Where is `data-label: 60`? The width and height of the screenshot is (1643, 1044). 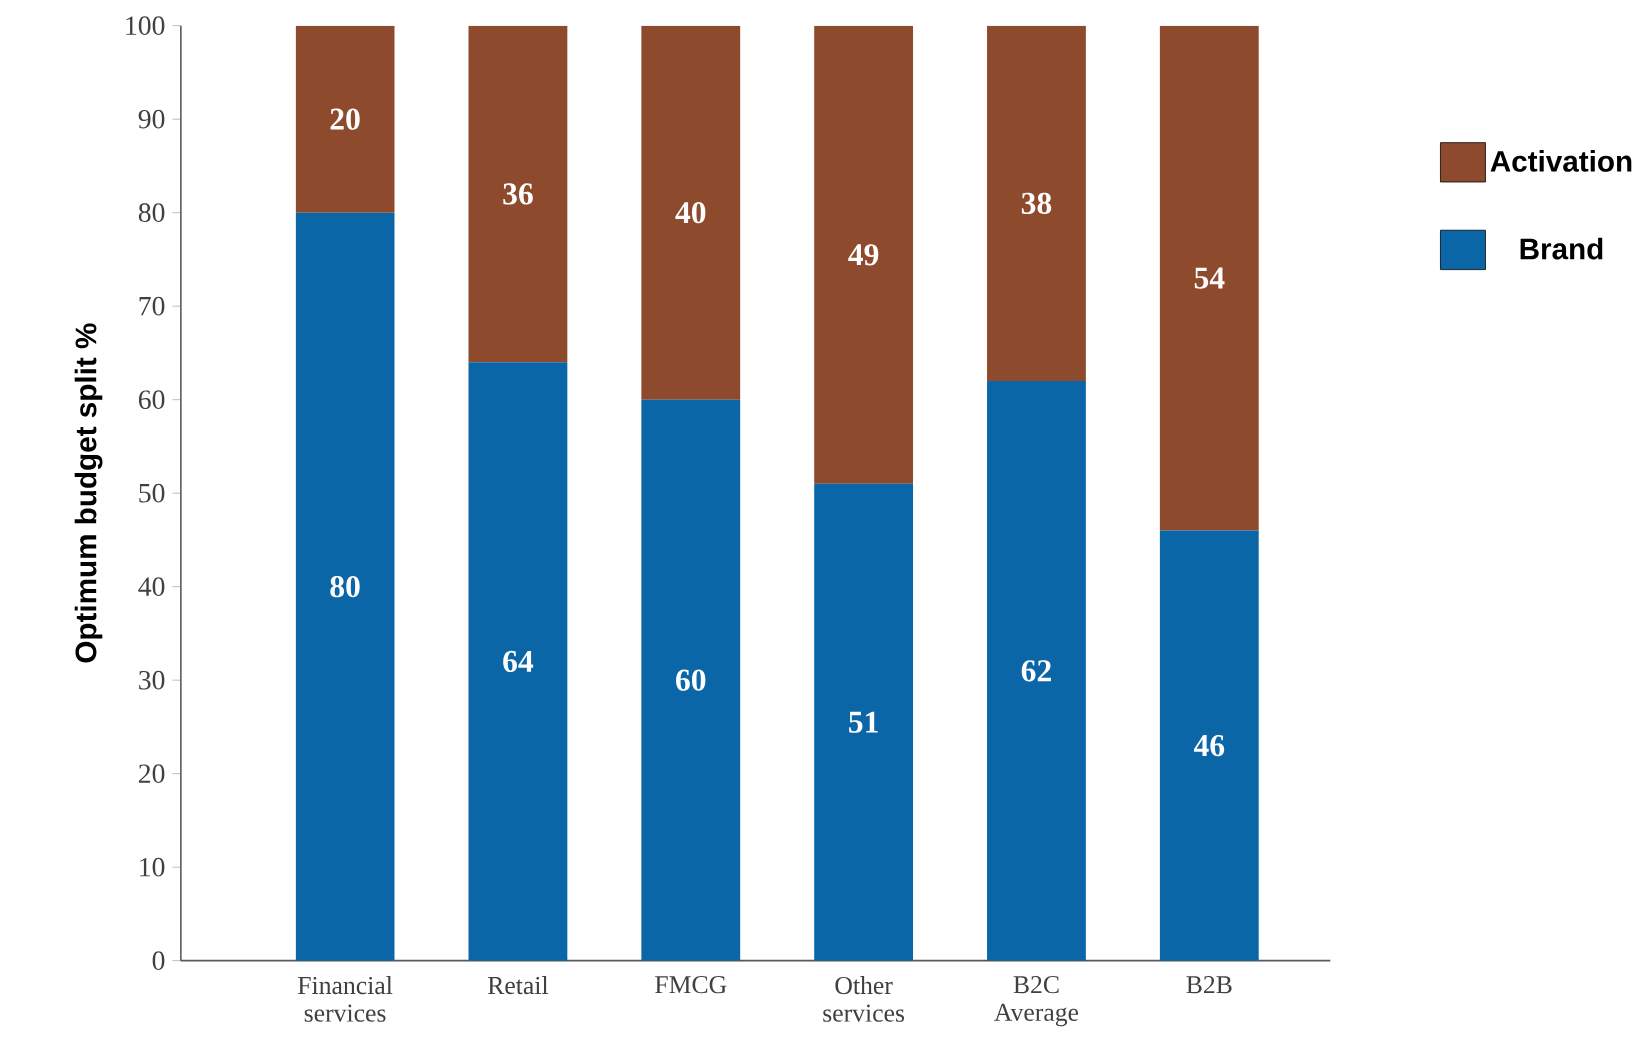
data-label: 60 is located at coordinates (691, 680).